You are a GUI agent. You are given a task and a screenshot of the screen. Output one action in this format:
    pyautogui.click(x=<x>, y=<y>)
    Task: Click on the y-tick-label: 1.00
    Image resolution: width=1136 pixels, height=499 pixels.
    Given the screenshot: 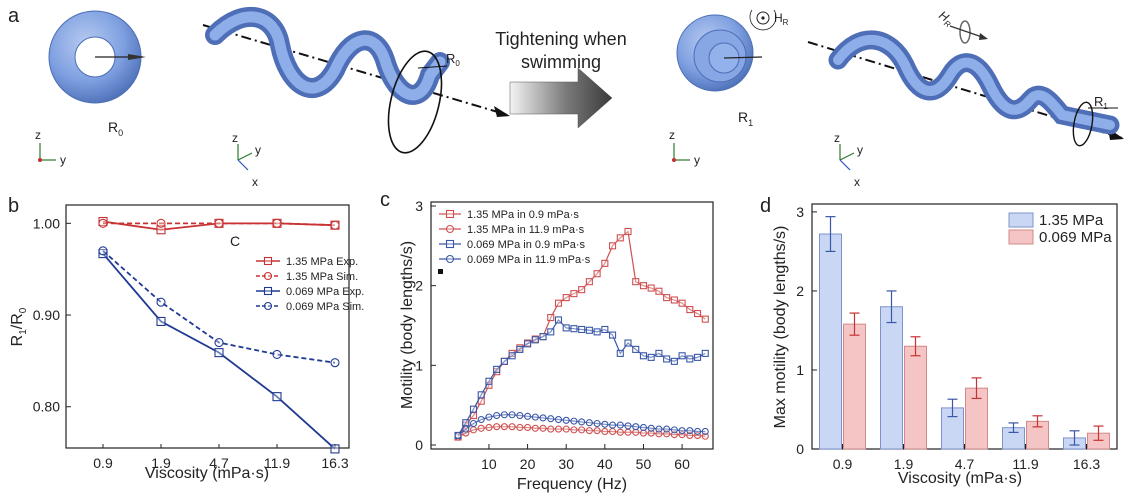 What is the action you would take?
    pyautogui.click(x=46, y=223)
    